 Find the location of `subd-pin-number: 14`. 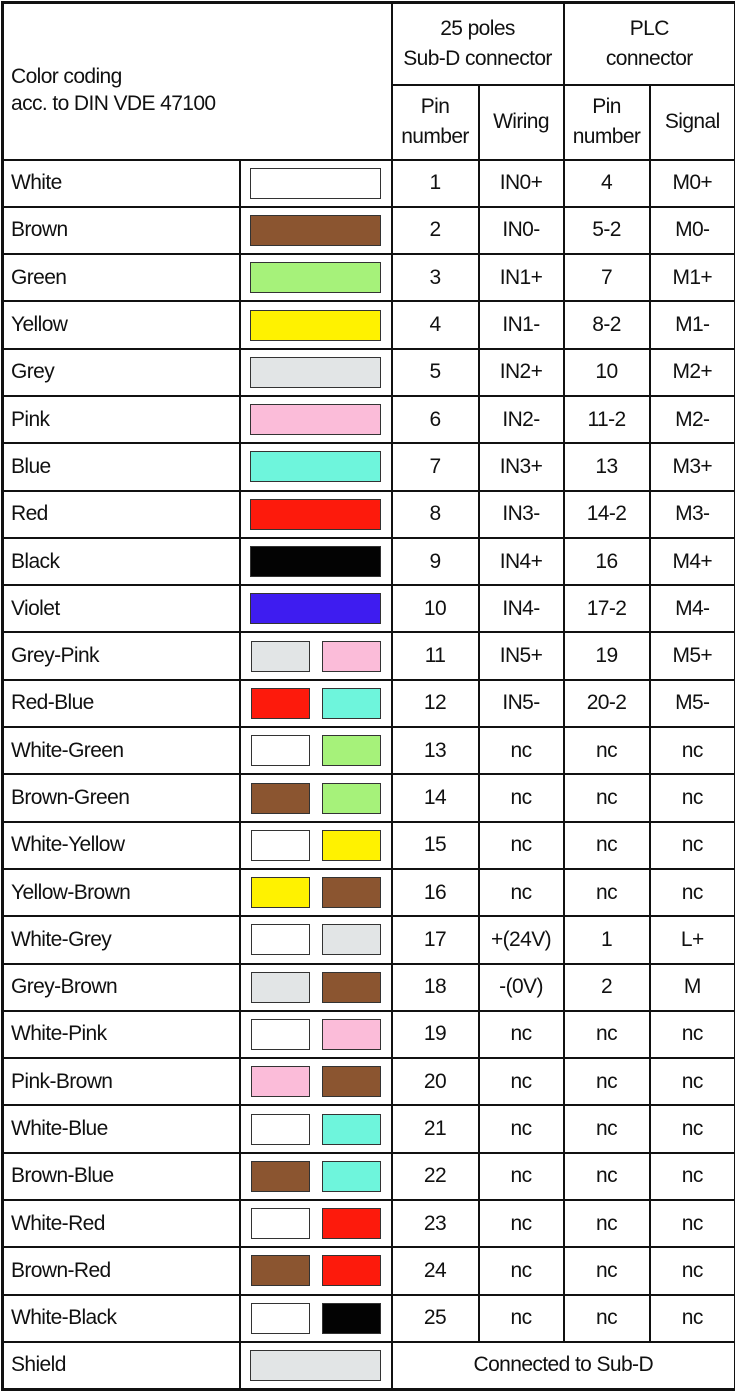

subd-pin-number: 14 is located at coordinates (435, 797).